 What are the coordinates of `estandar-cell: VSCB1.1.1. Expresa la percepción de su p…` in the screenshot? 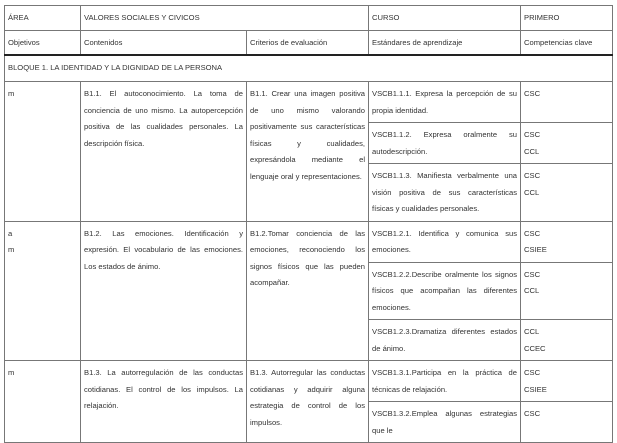 It's located at (445, 102).